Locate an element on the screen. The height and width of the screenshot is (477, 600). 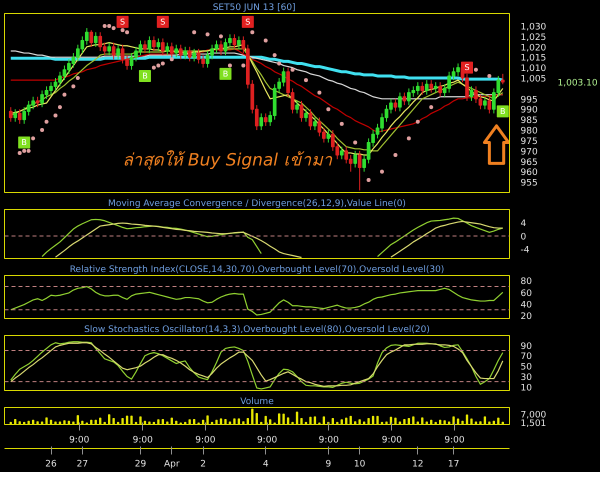
y-tick-label: 0 is located at coordinates (523, 237).